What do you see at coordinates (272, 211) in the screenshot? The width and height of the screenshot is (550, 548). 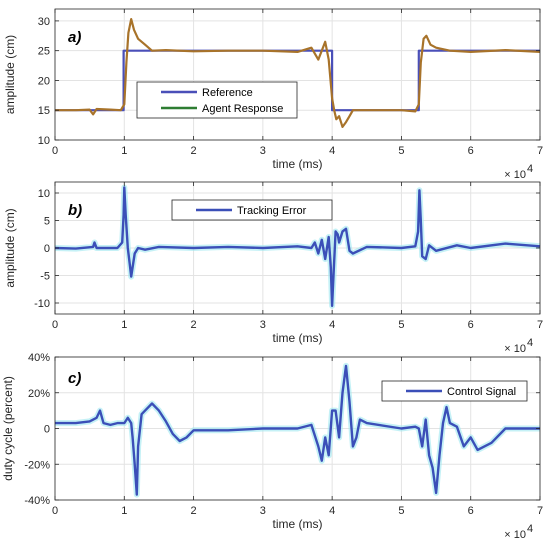 I see `legend-label-1: Tracking Error` at bounding box center [272, 211].